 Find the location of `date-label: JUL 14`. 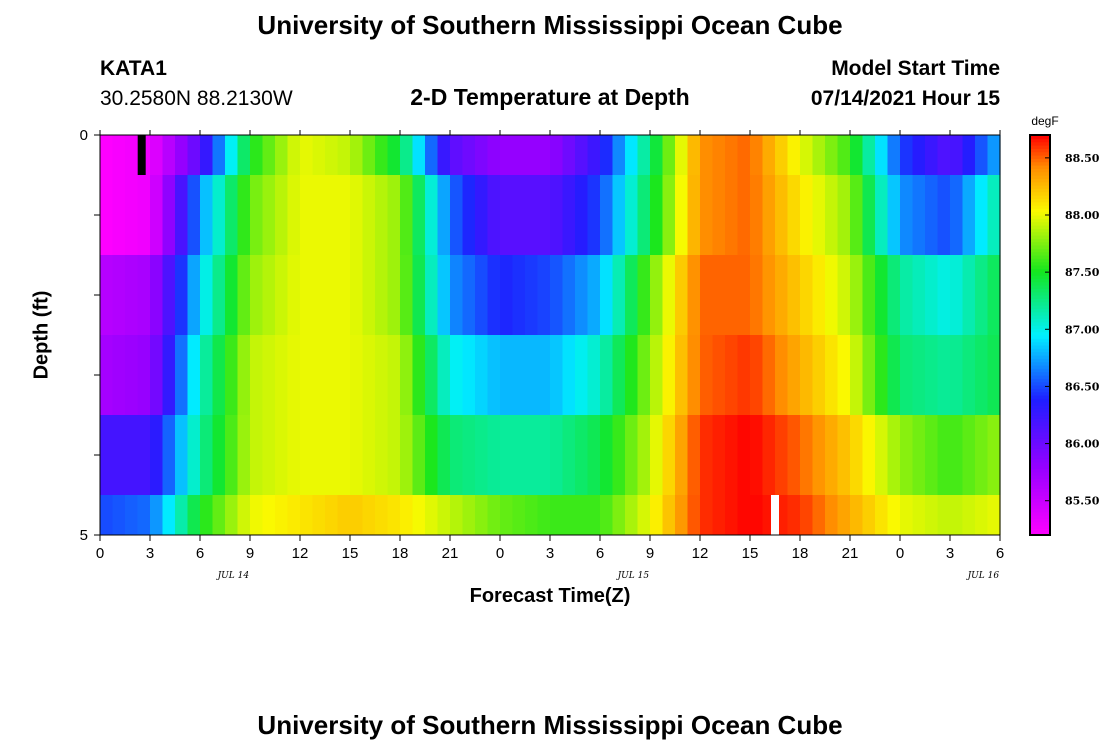

date-label: JUL 14 is located at coordinates (233, 576).